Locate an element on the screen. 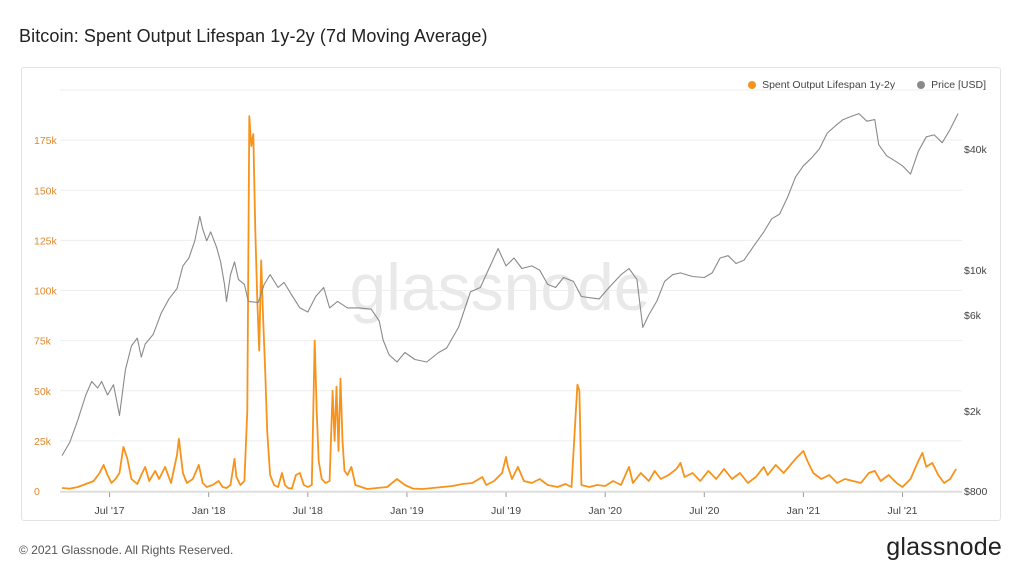 The image size is (1024, 576). y-right-tick-label: $40k is located at coordinates (976, 150).